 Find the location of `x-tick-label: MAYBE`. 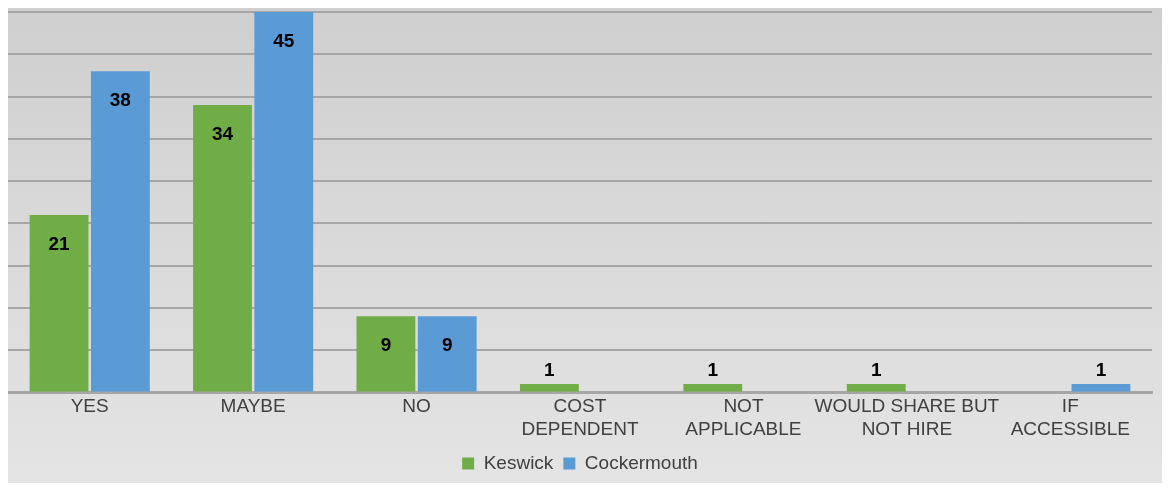

x-tick-label: MAYBE is located at coordinates (253, 406).